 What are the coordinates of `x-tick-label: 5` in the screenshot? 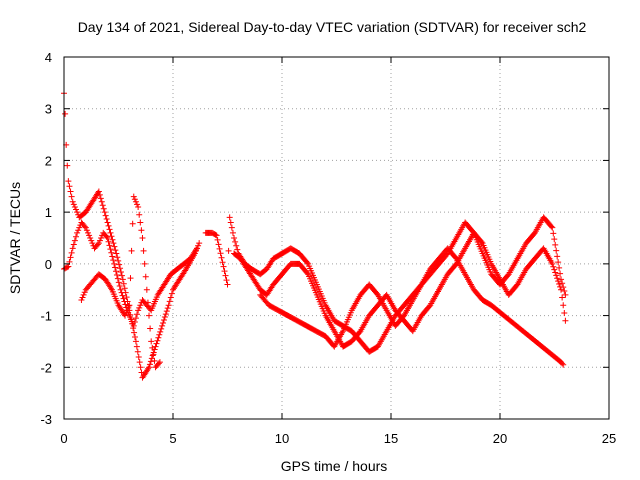 It's located at (172, 438).